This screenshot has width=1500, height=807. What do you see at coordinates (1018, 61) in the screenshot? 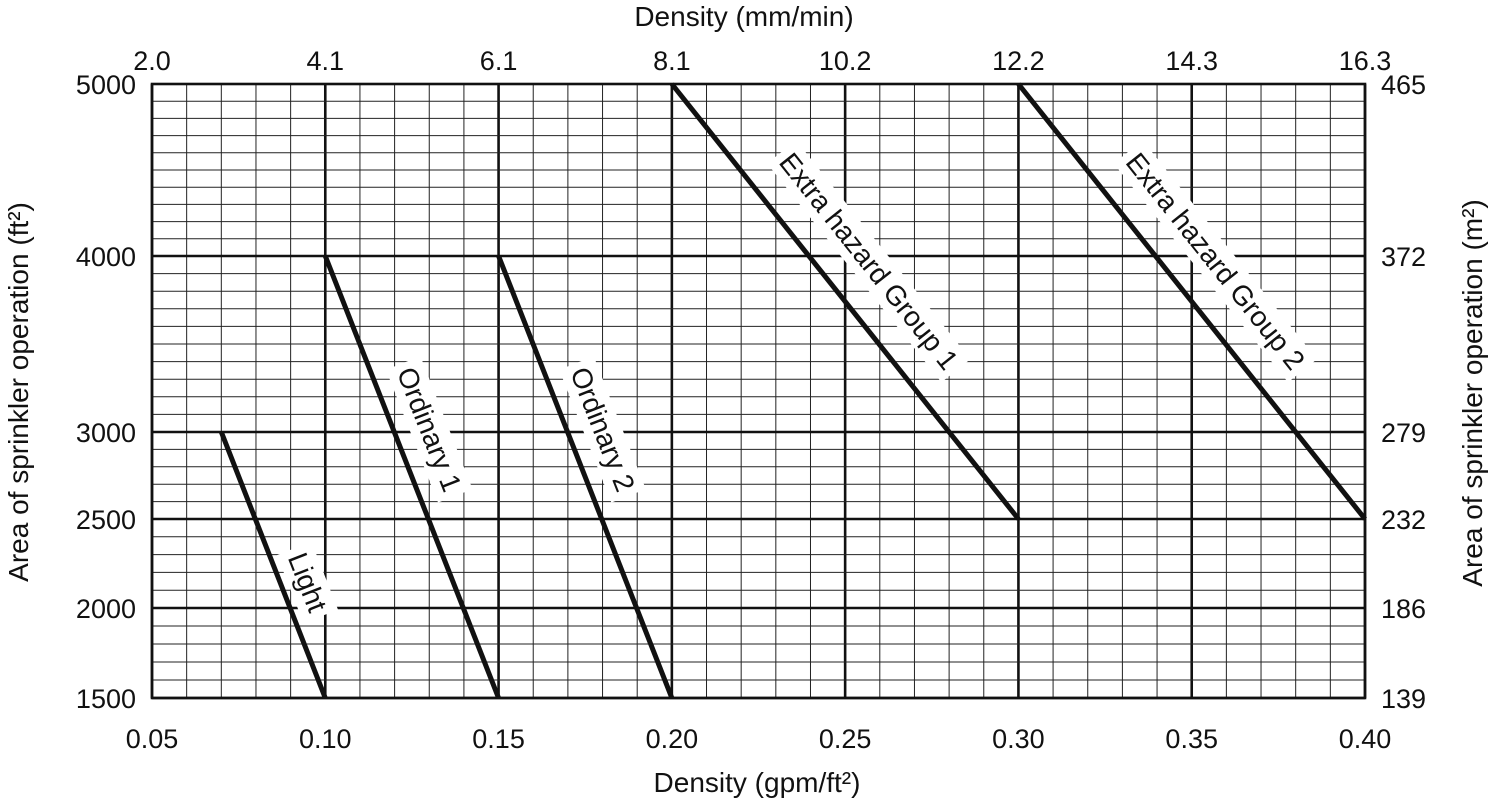
I see `x-top-tick-label: 12.2` at bounding box center [1018, 61].